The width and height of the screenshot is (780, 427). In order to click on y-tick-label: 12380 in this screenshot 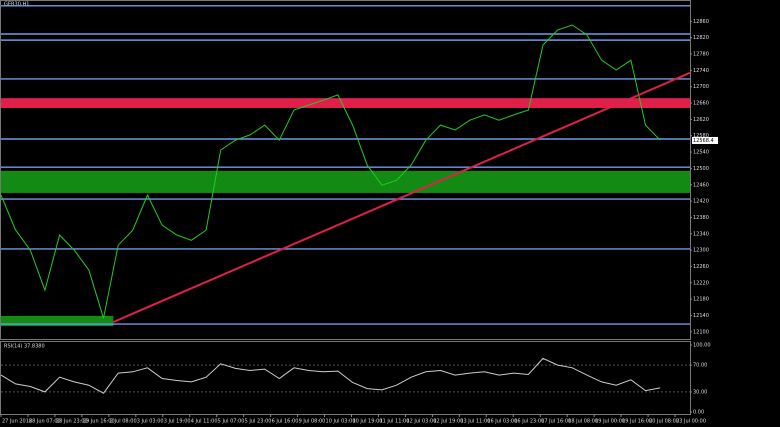, I will do `click(701, 218)`.